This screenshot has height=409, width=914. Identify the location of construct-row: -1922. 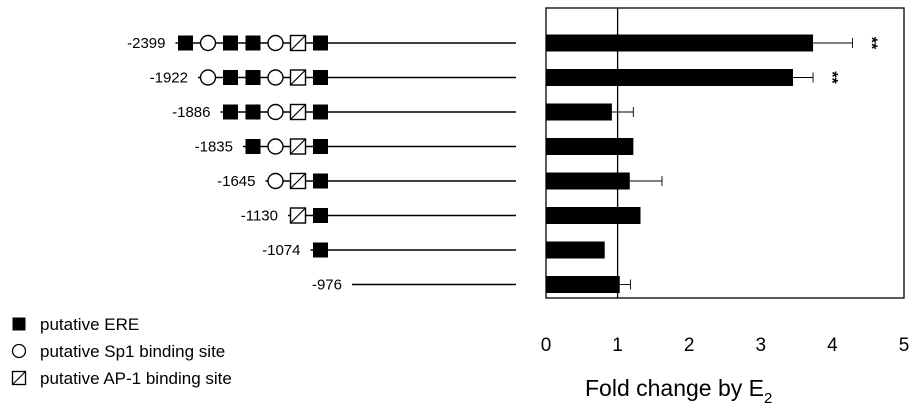
(333, 78).